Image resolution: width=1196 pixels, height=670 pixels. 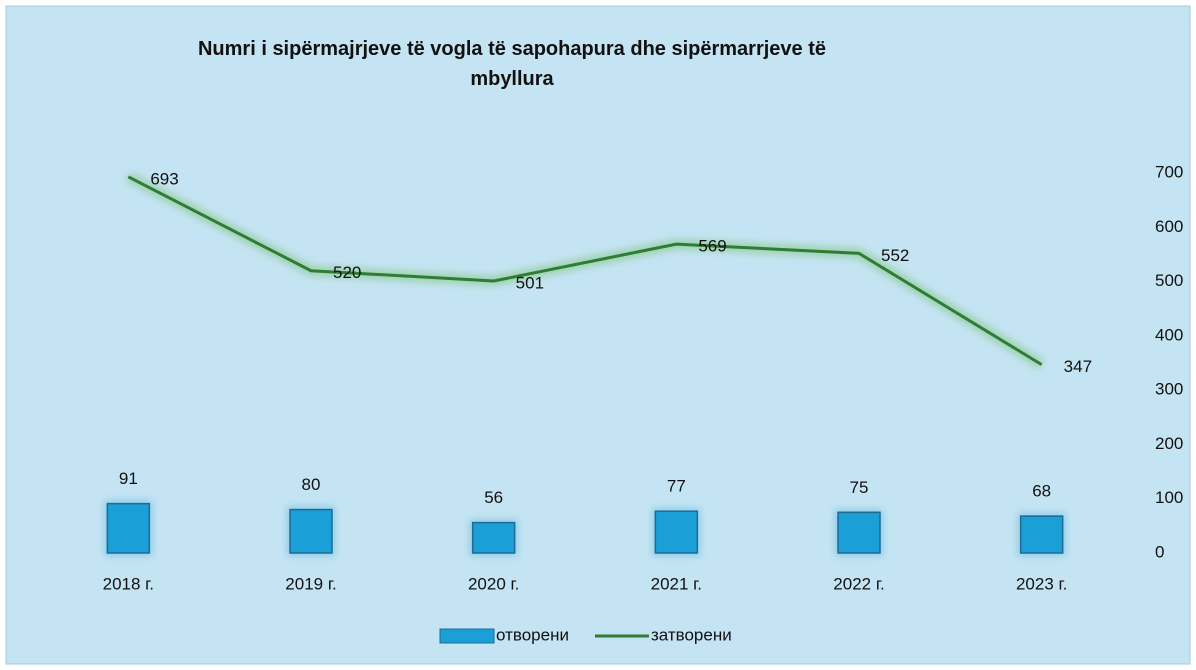 What do you see at coordinates (1169, 497) in the screenshot?
I see `y-tick-label: 100` at bounding box center [1169, 497].